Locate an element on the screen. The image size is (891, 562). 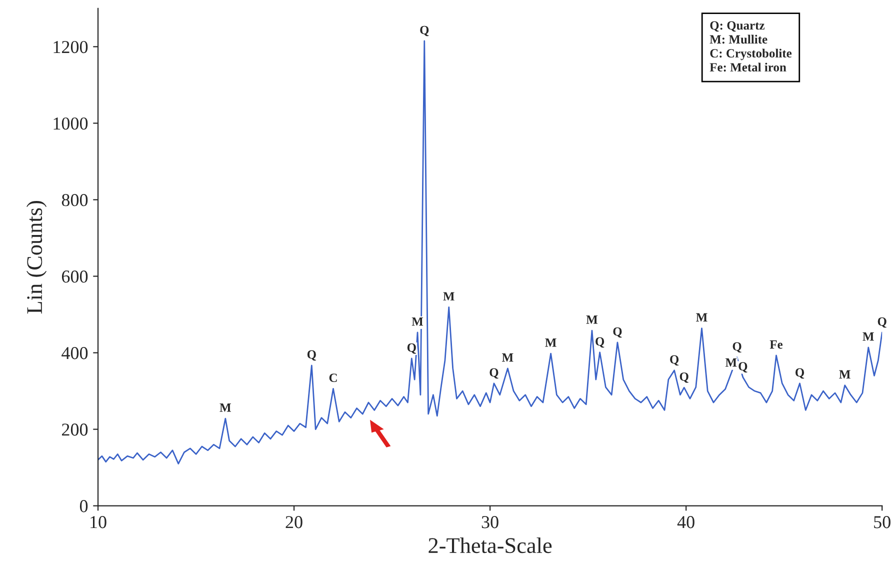
x-axis-title: 2-Theta-Scale is located at coordinates (490, 545).